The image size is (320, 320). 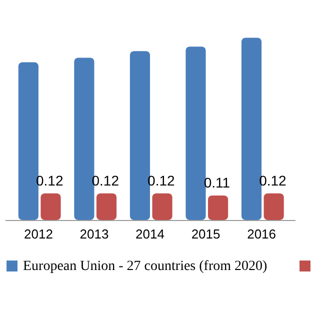 I want to click on x-tick-label: 2014, so click(x=150, y=234).